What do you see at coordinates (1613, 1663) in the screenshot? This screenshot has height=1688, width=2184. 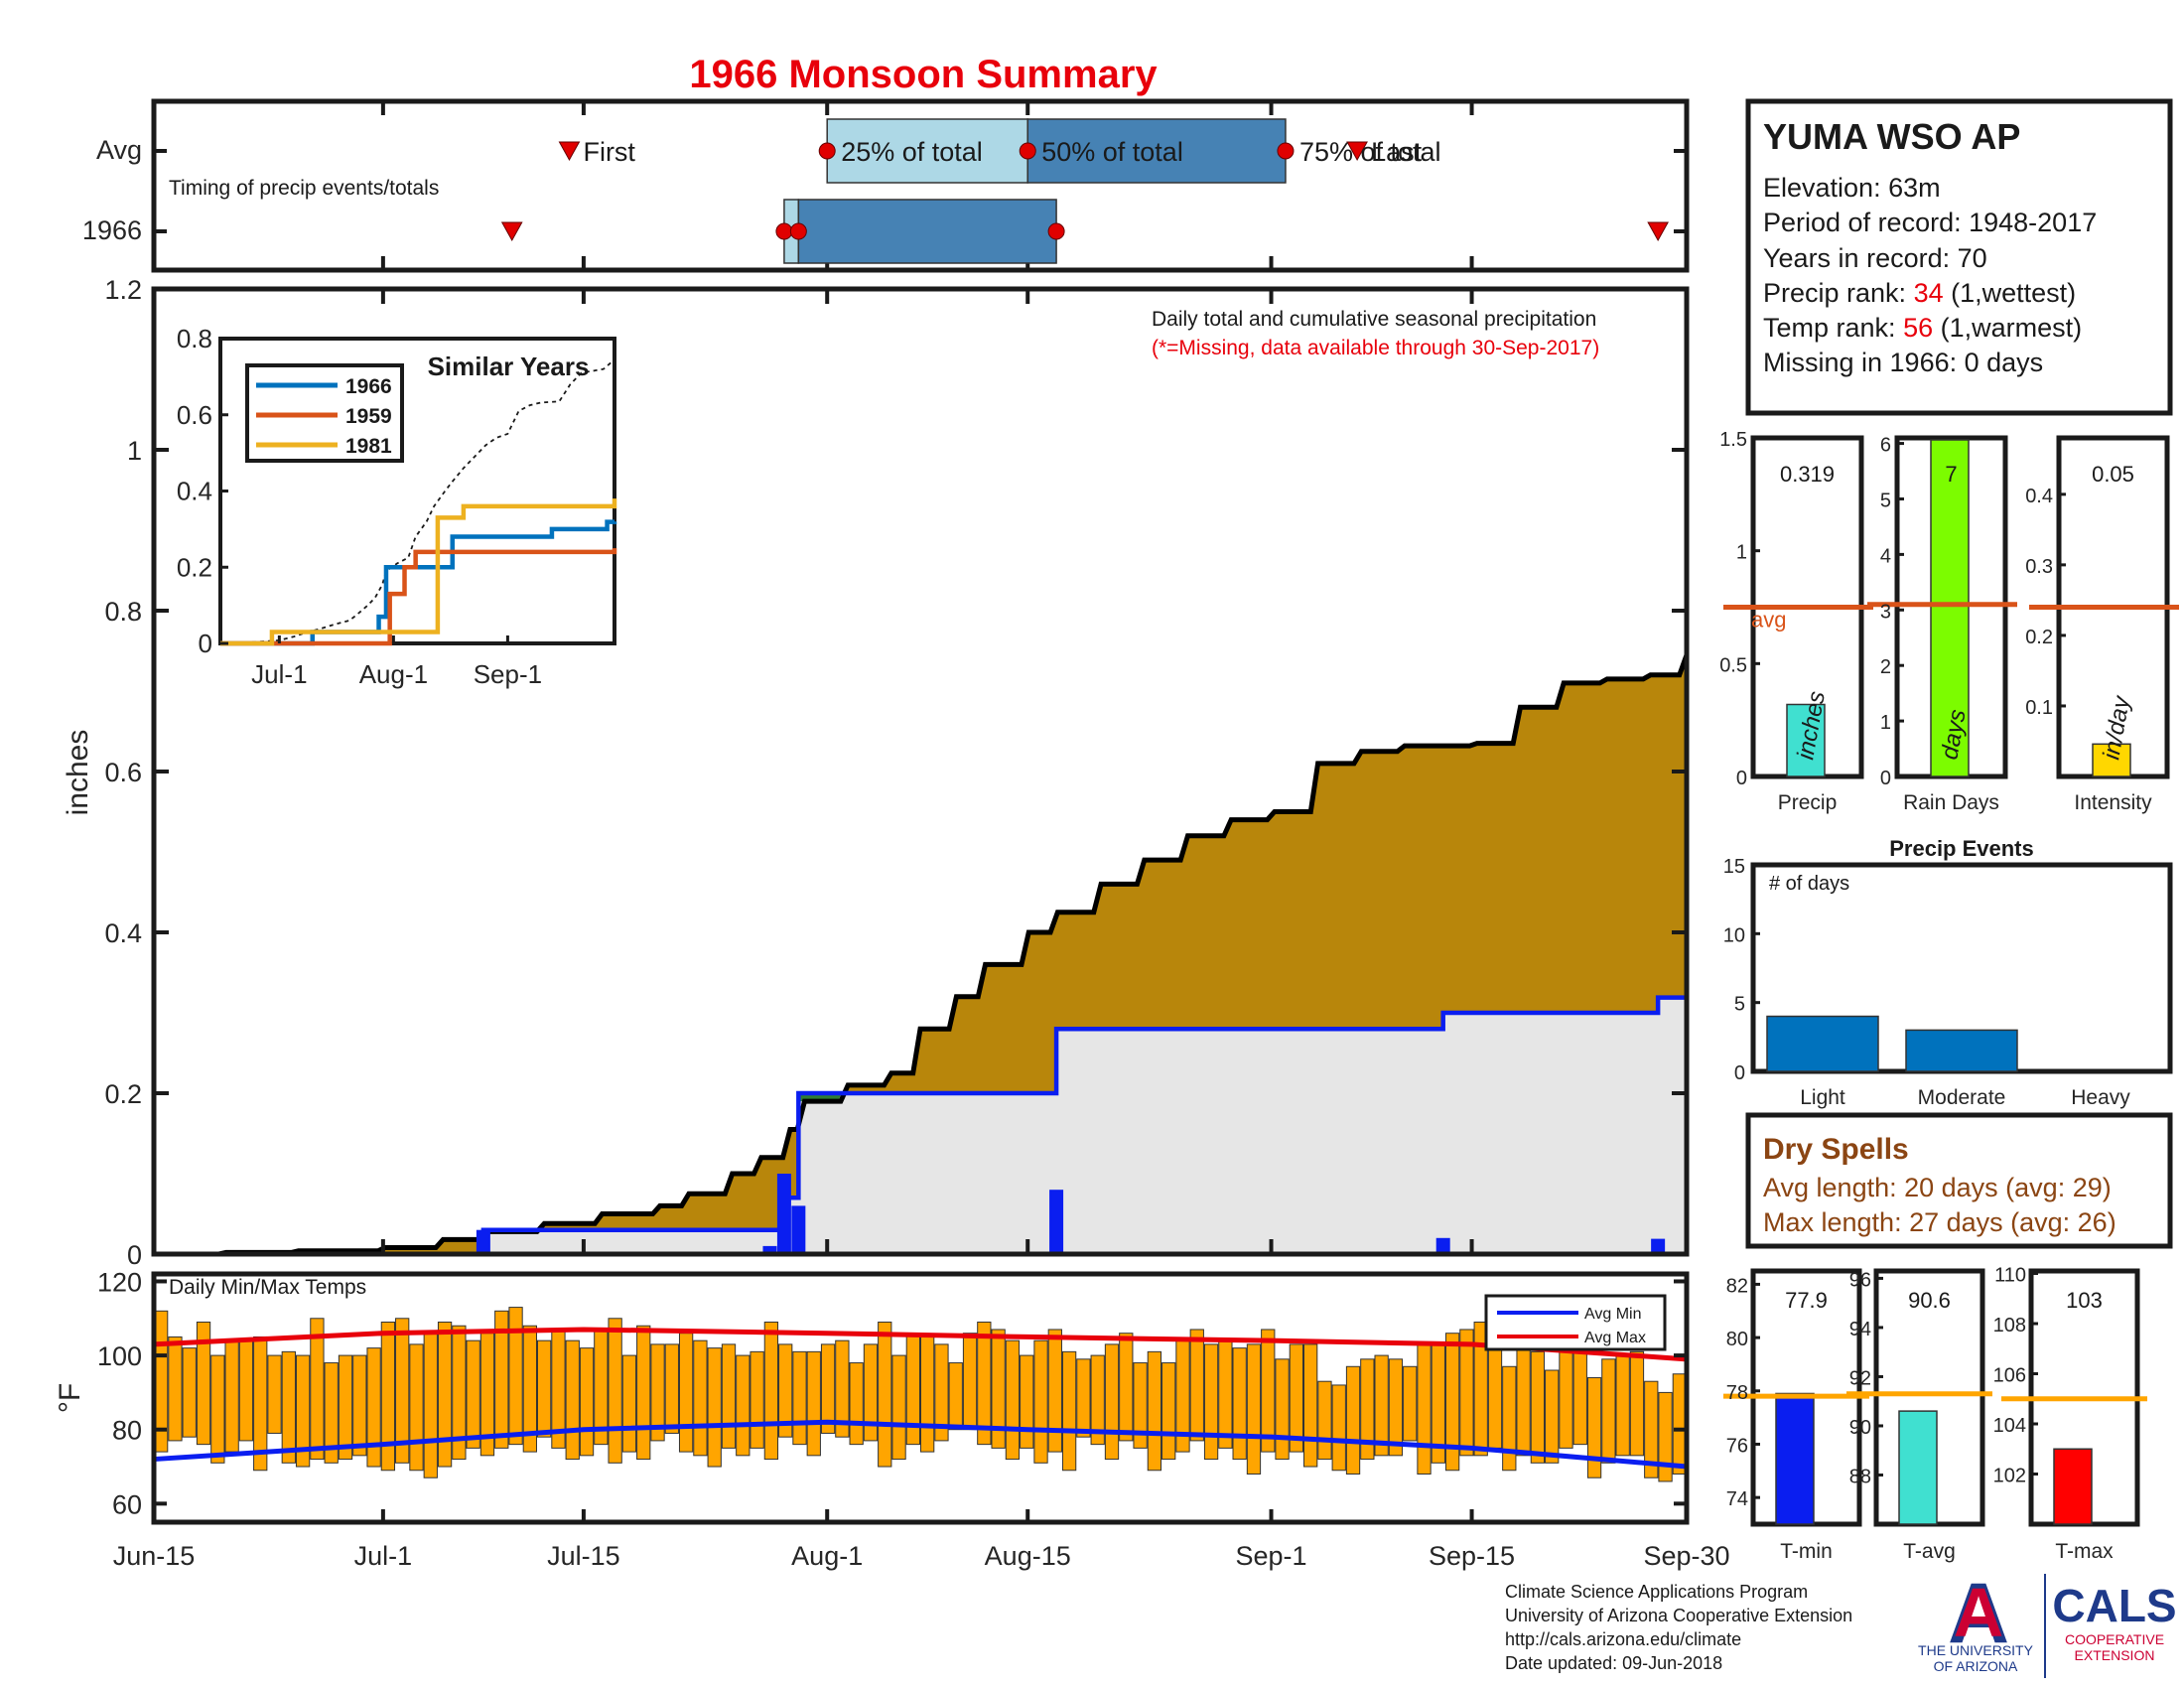 I see `footer-line-4: Date updated: 09-Jun-2018` at bounding box center [1613, 1663].